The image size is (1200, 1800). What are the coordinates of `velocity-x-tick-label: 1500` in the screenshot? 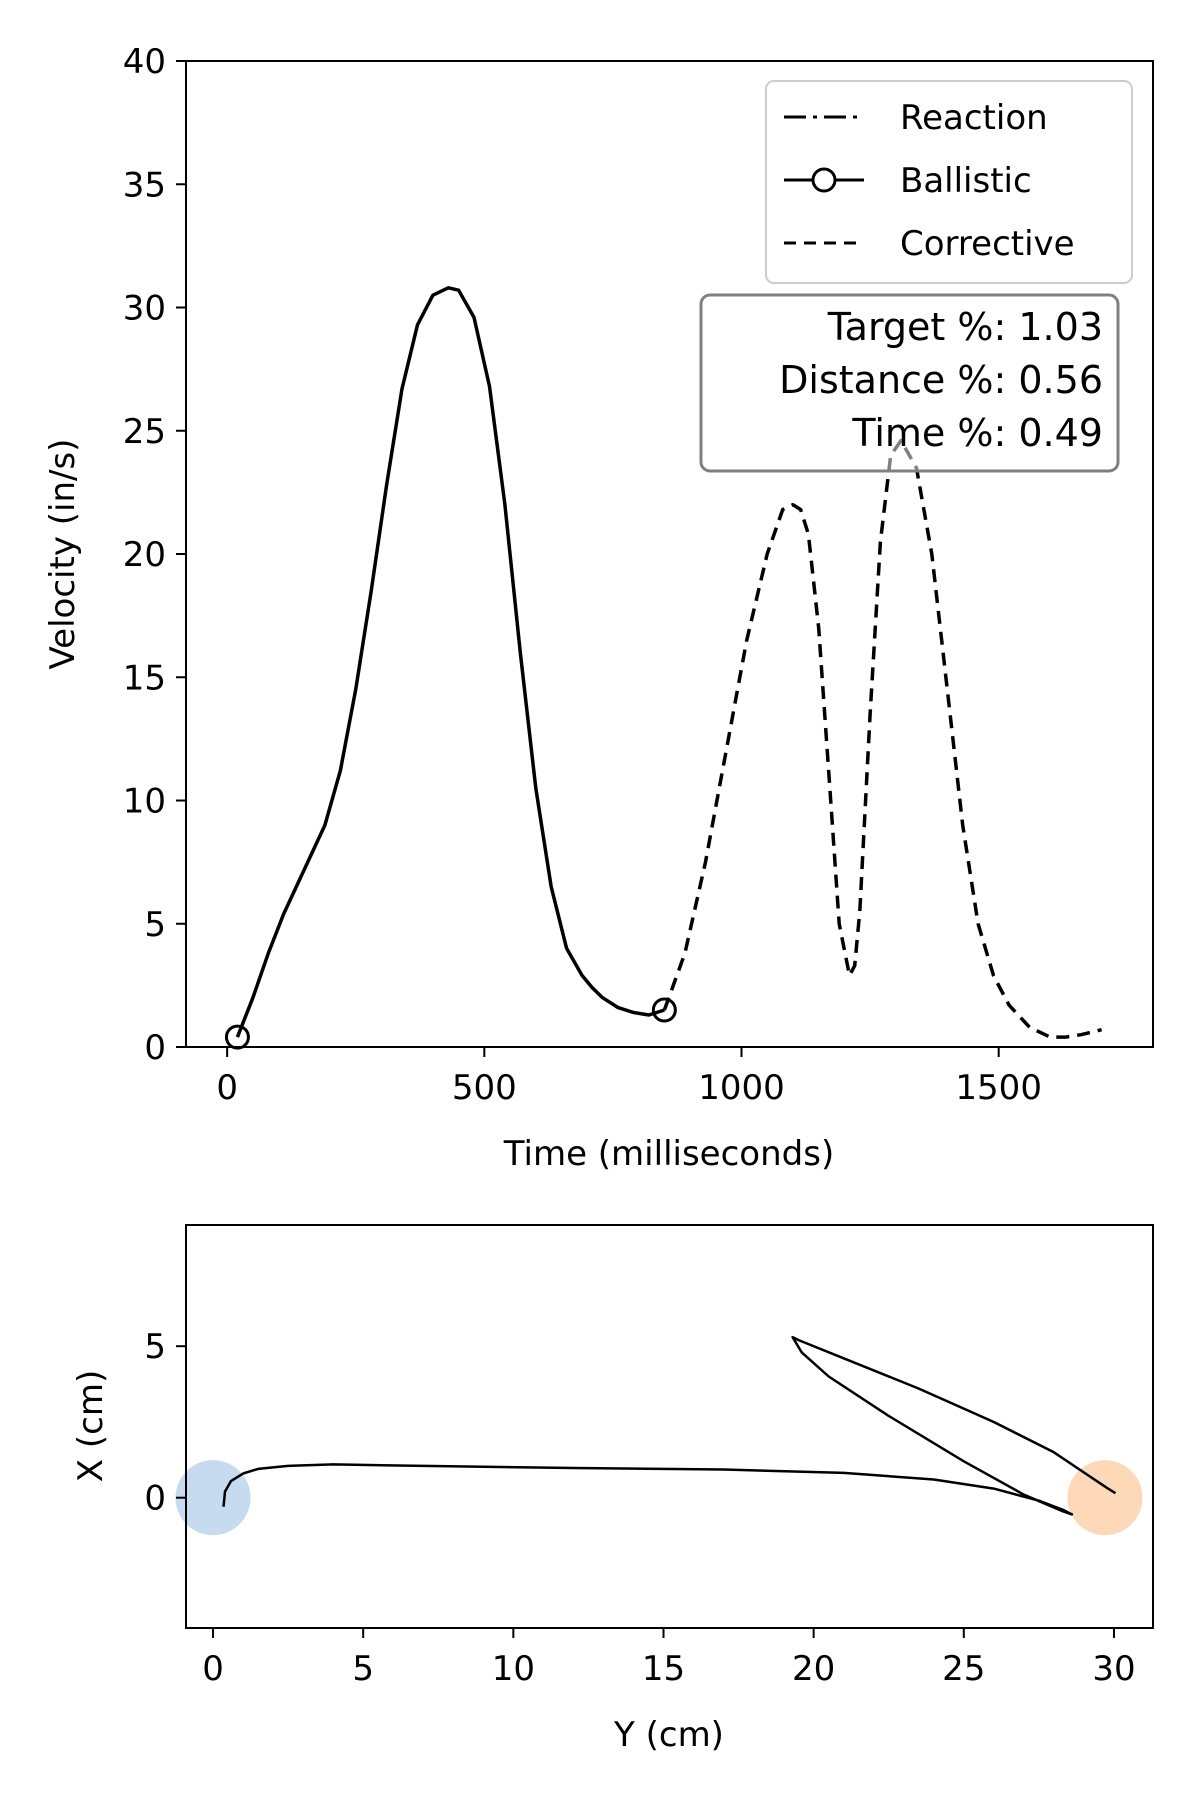 It's located at (998, 1088).